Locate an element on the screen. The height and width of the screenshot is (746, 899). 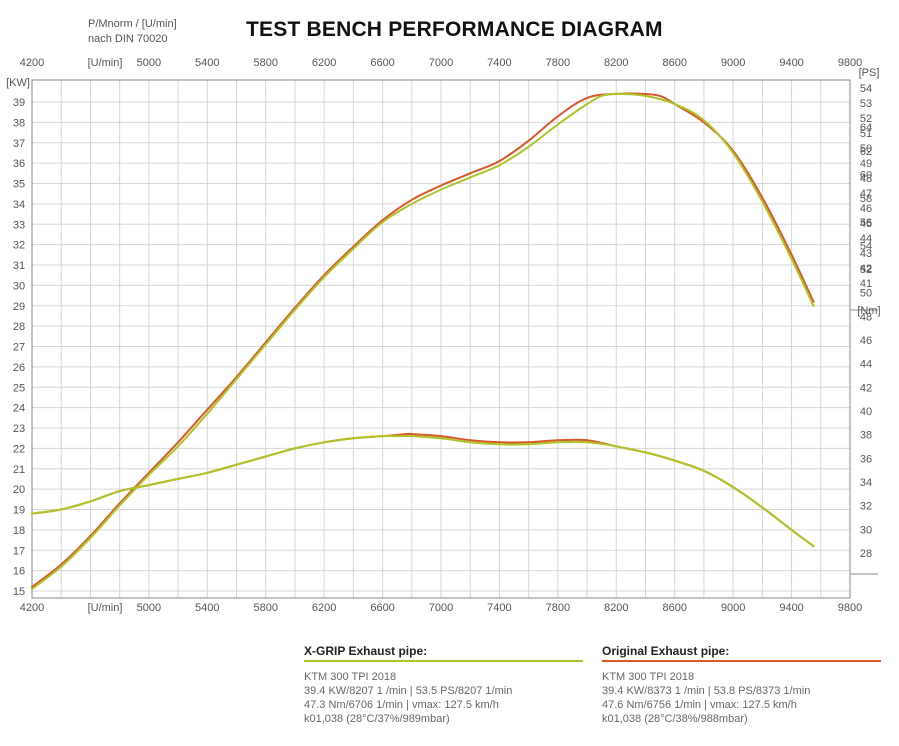
x-unit-label-top: [U/min] is located at coordinates (105, 63).